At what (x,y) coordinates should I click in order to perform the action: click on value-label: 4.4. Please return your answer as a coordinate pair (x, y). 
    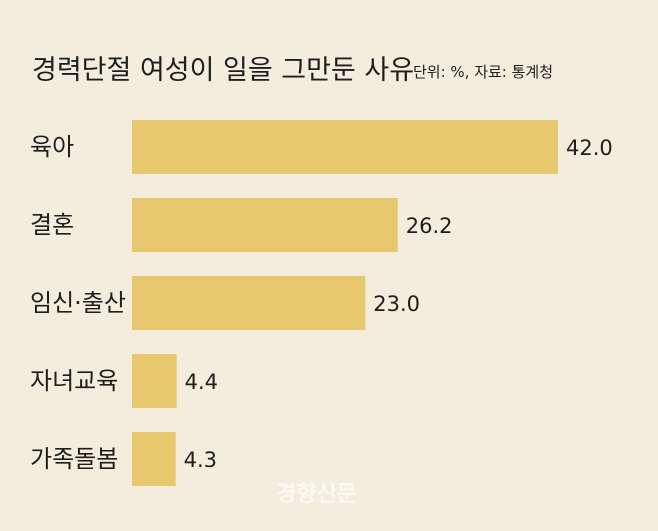
    Looking at the image, I should click on (201, 382).